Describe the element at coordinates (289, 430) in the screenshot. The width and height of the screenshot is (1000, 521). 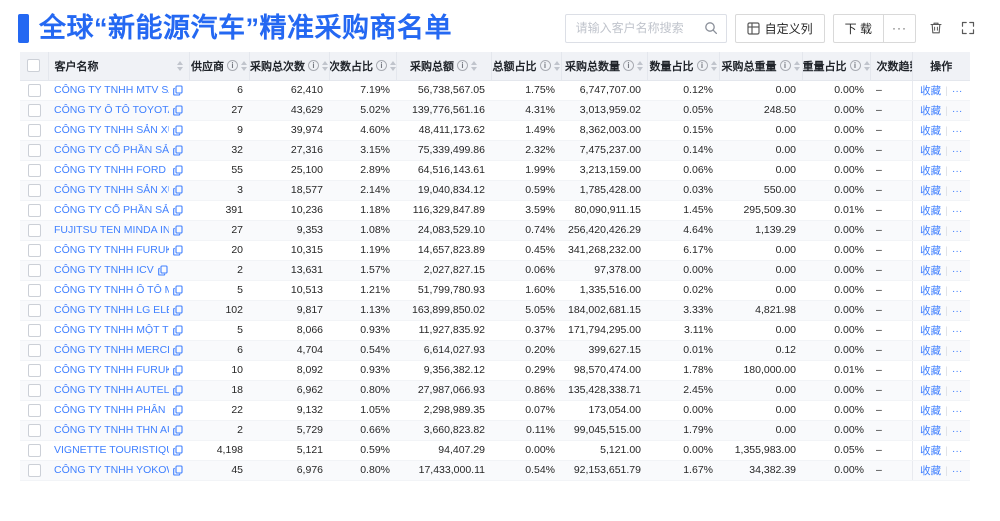
I see `purchase-times-value: 5,729` at that location.